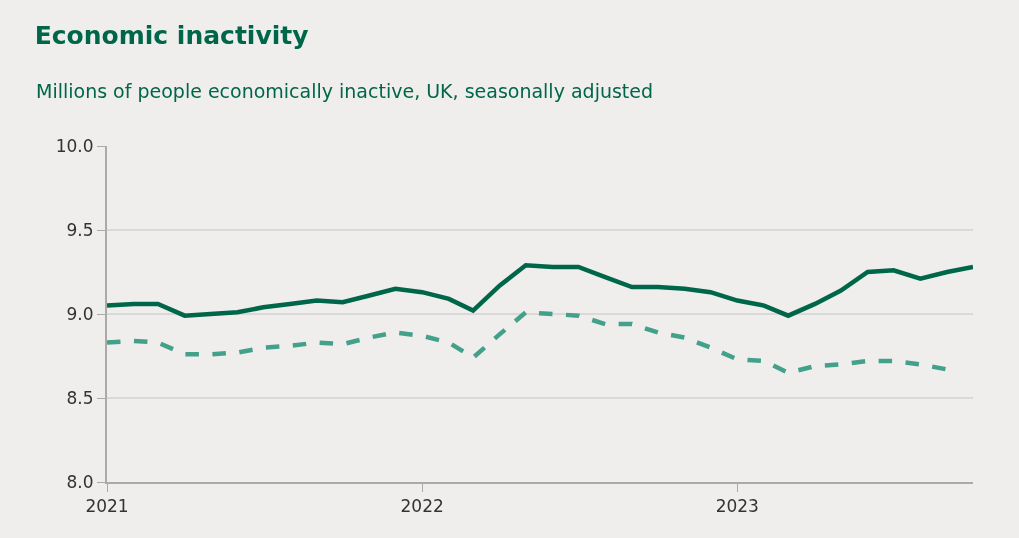  What do you see at coordinates (737, 506) in the screenshot?
I see `x-tick-label: 2023` at bounding box center [737, 506].